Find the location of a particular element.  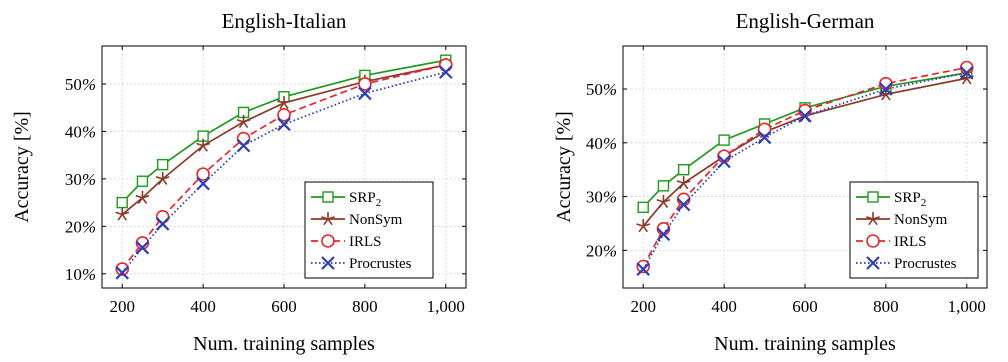

y-tick-label: 10% is located at coordinates (80, 274).